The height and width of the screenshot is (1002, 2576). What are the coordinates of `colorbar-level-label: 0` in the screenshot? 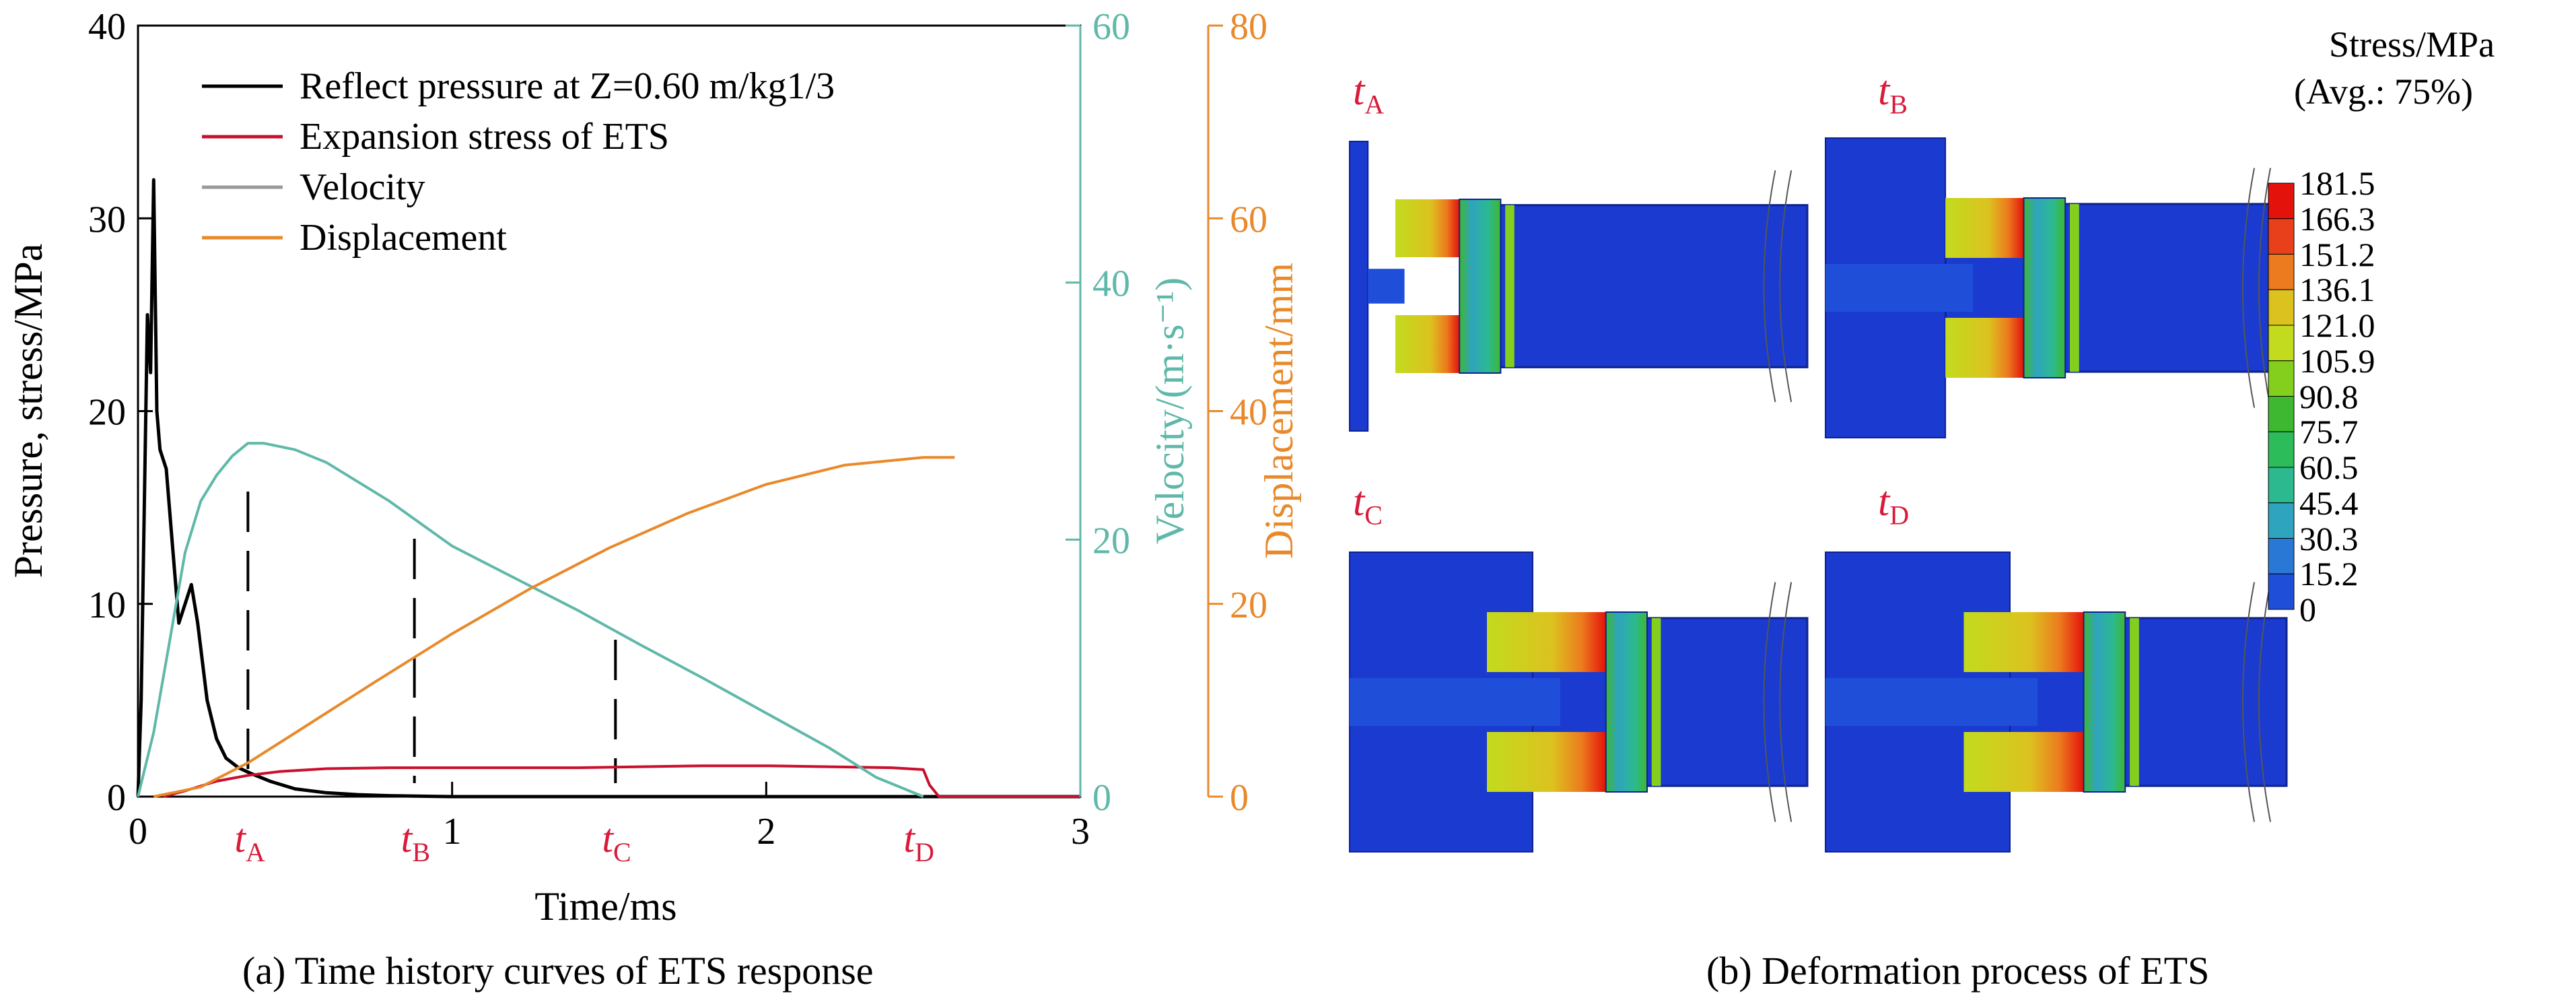 It's located at (2307, 609).